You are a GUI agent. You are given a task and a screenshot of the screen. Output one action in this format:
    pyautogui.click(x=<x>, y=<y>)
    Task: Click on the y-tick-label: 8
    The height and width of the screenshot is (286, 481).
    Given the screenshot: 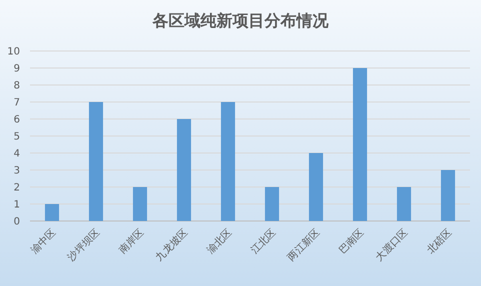 What is the action you would take?
    pyautogui.click(x=17, y=86)
    